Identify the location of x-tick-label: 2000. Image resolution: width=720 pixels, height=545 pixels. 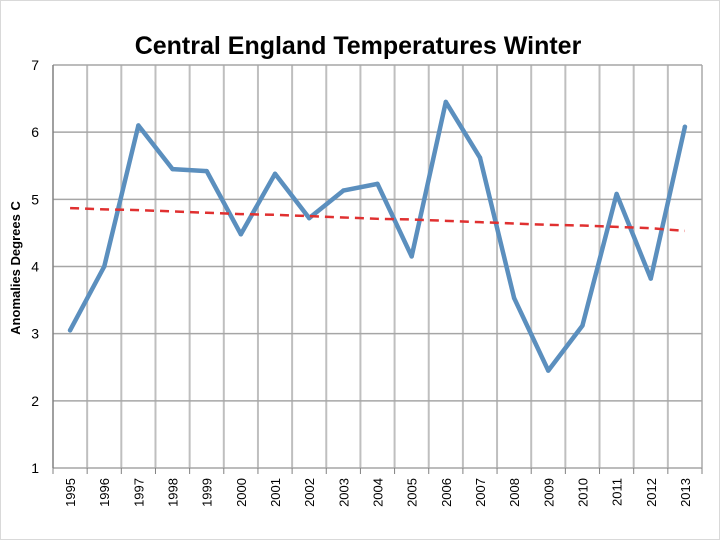
(241, 492).